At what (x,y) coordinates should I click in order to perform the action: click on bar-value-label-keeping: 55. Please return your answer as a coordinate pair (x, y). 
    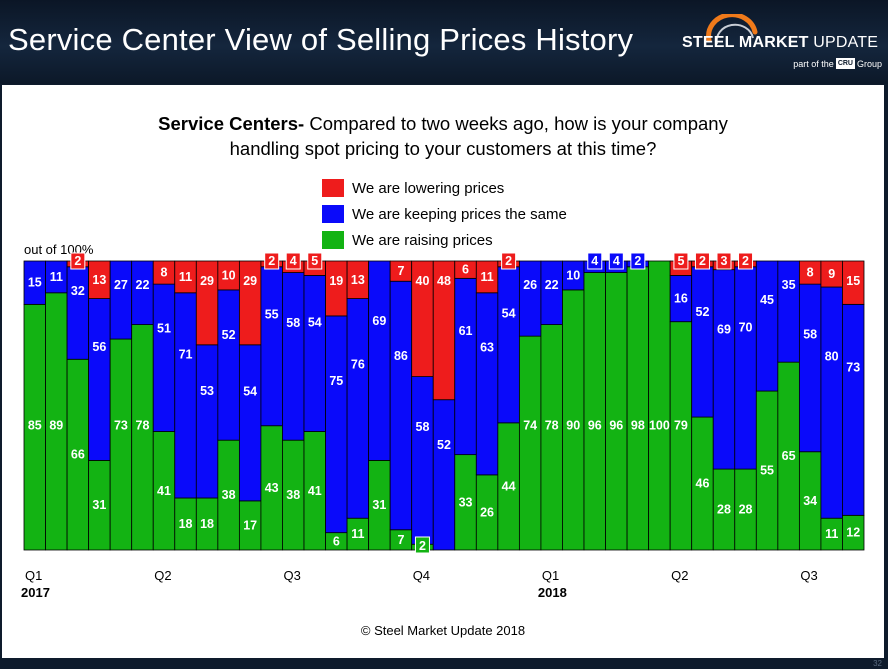
    Looking at the image, I should click on (272, 314).